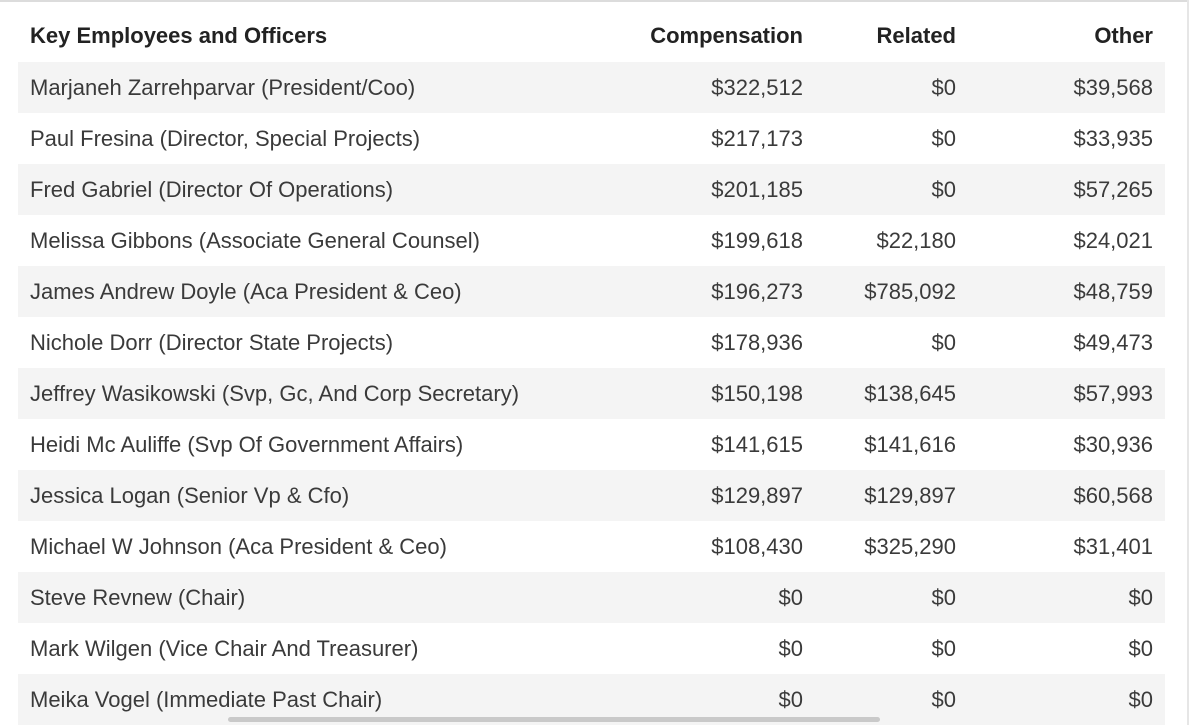  What do you see at coordinates (1066, 240) in the screenshot?
I see `other-value: $24,021` at bounding box center [1066, 240].